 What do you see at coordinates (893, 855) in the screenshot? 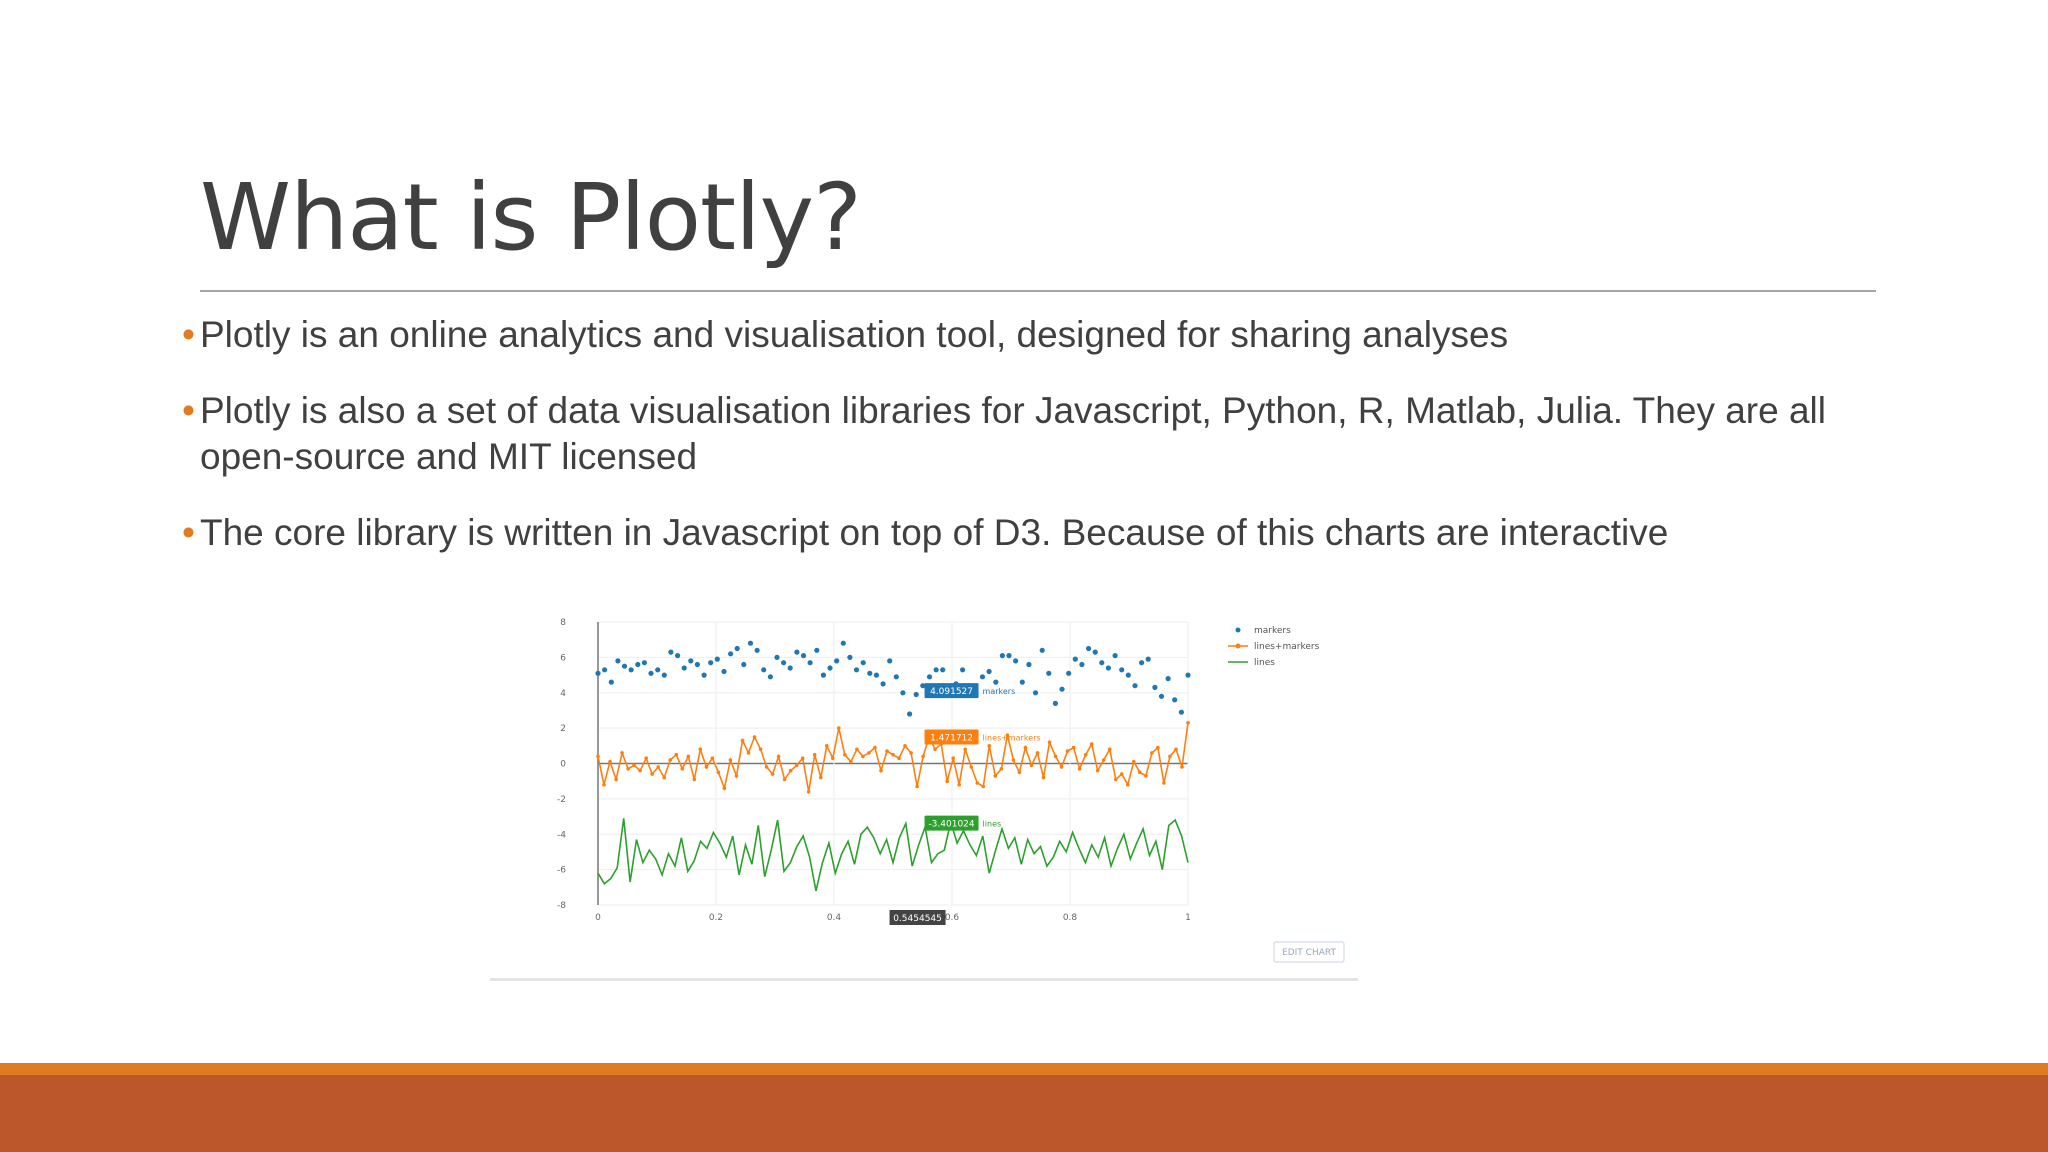
I see `series-line-lines` at bounding box center [893, 855].